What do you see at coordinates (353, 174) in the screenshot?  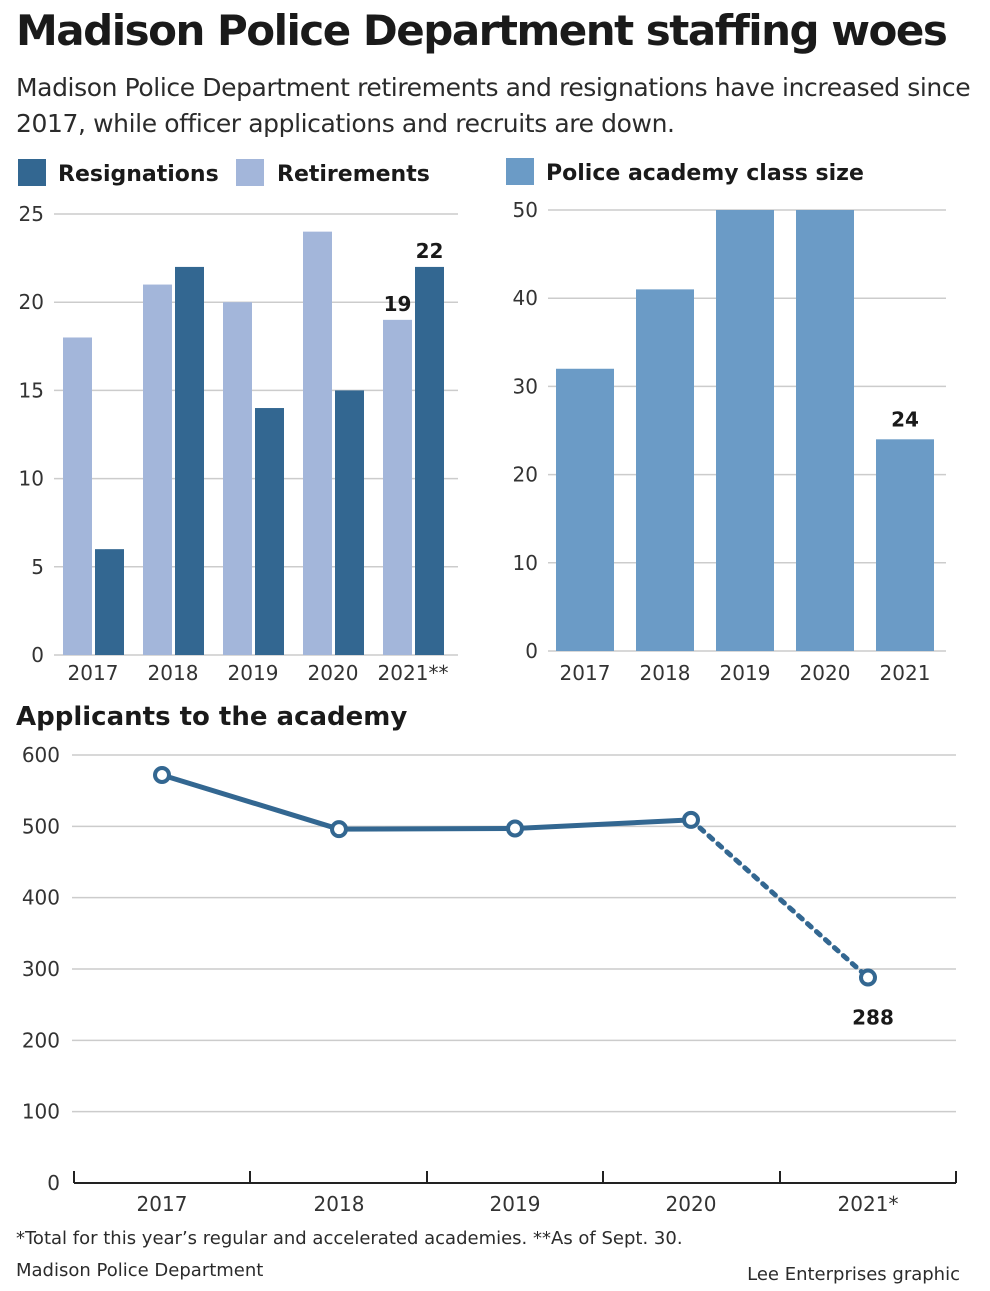 I see `legend-label-retirements: Retirements` at bounding box center [353, 174].